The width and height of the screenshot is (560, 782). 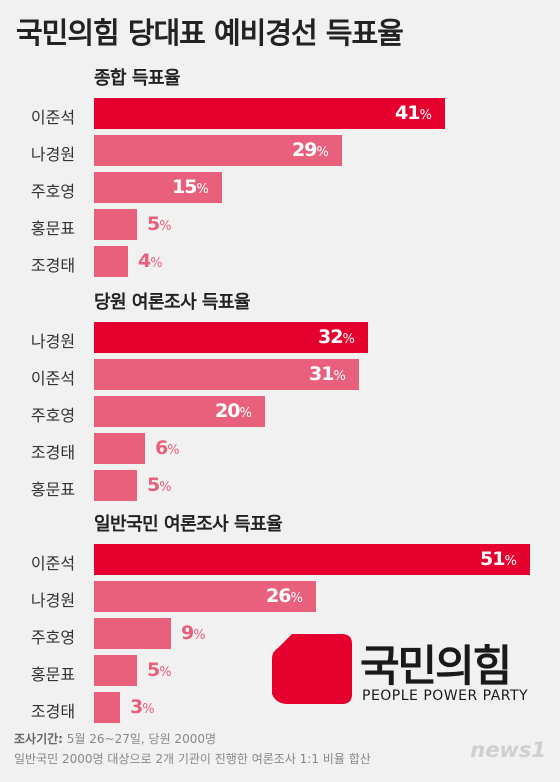 What do you see at coordinates (413, 113) in the screenshot?
I see `value-label: 41%` at bounding box center [413, 113].